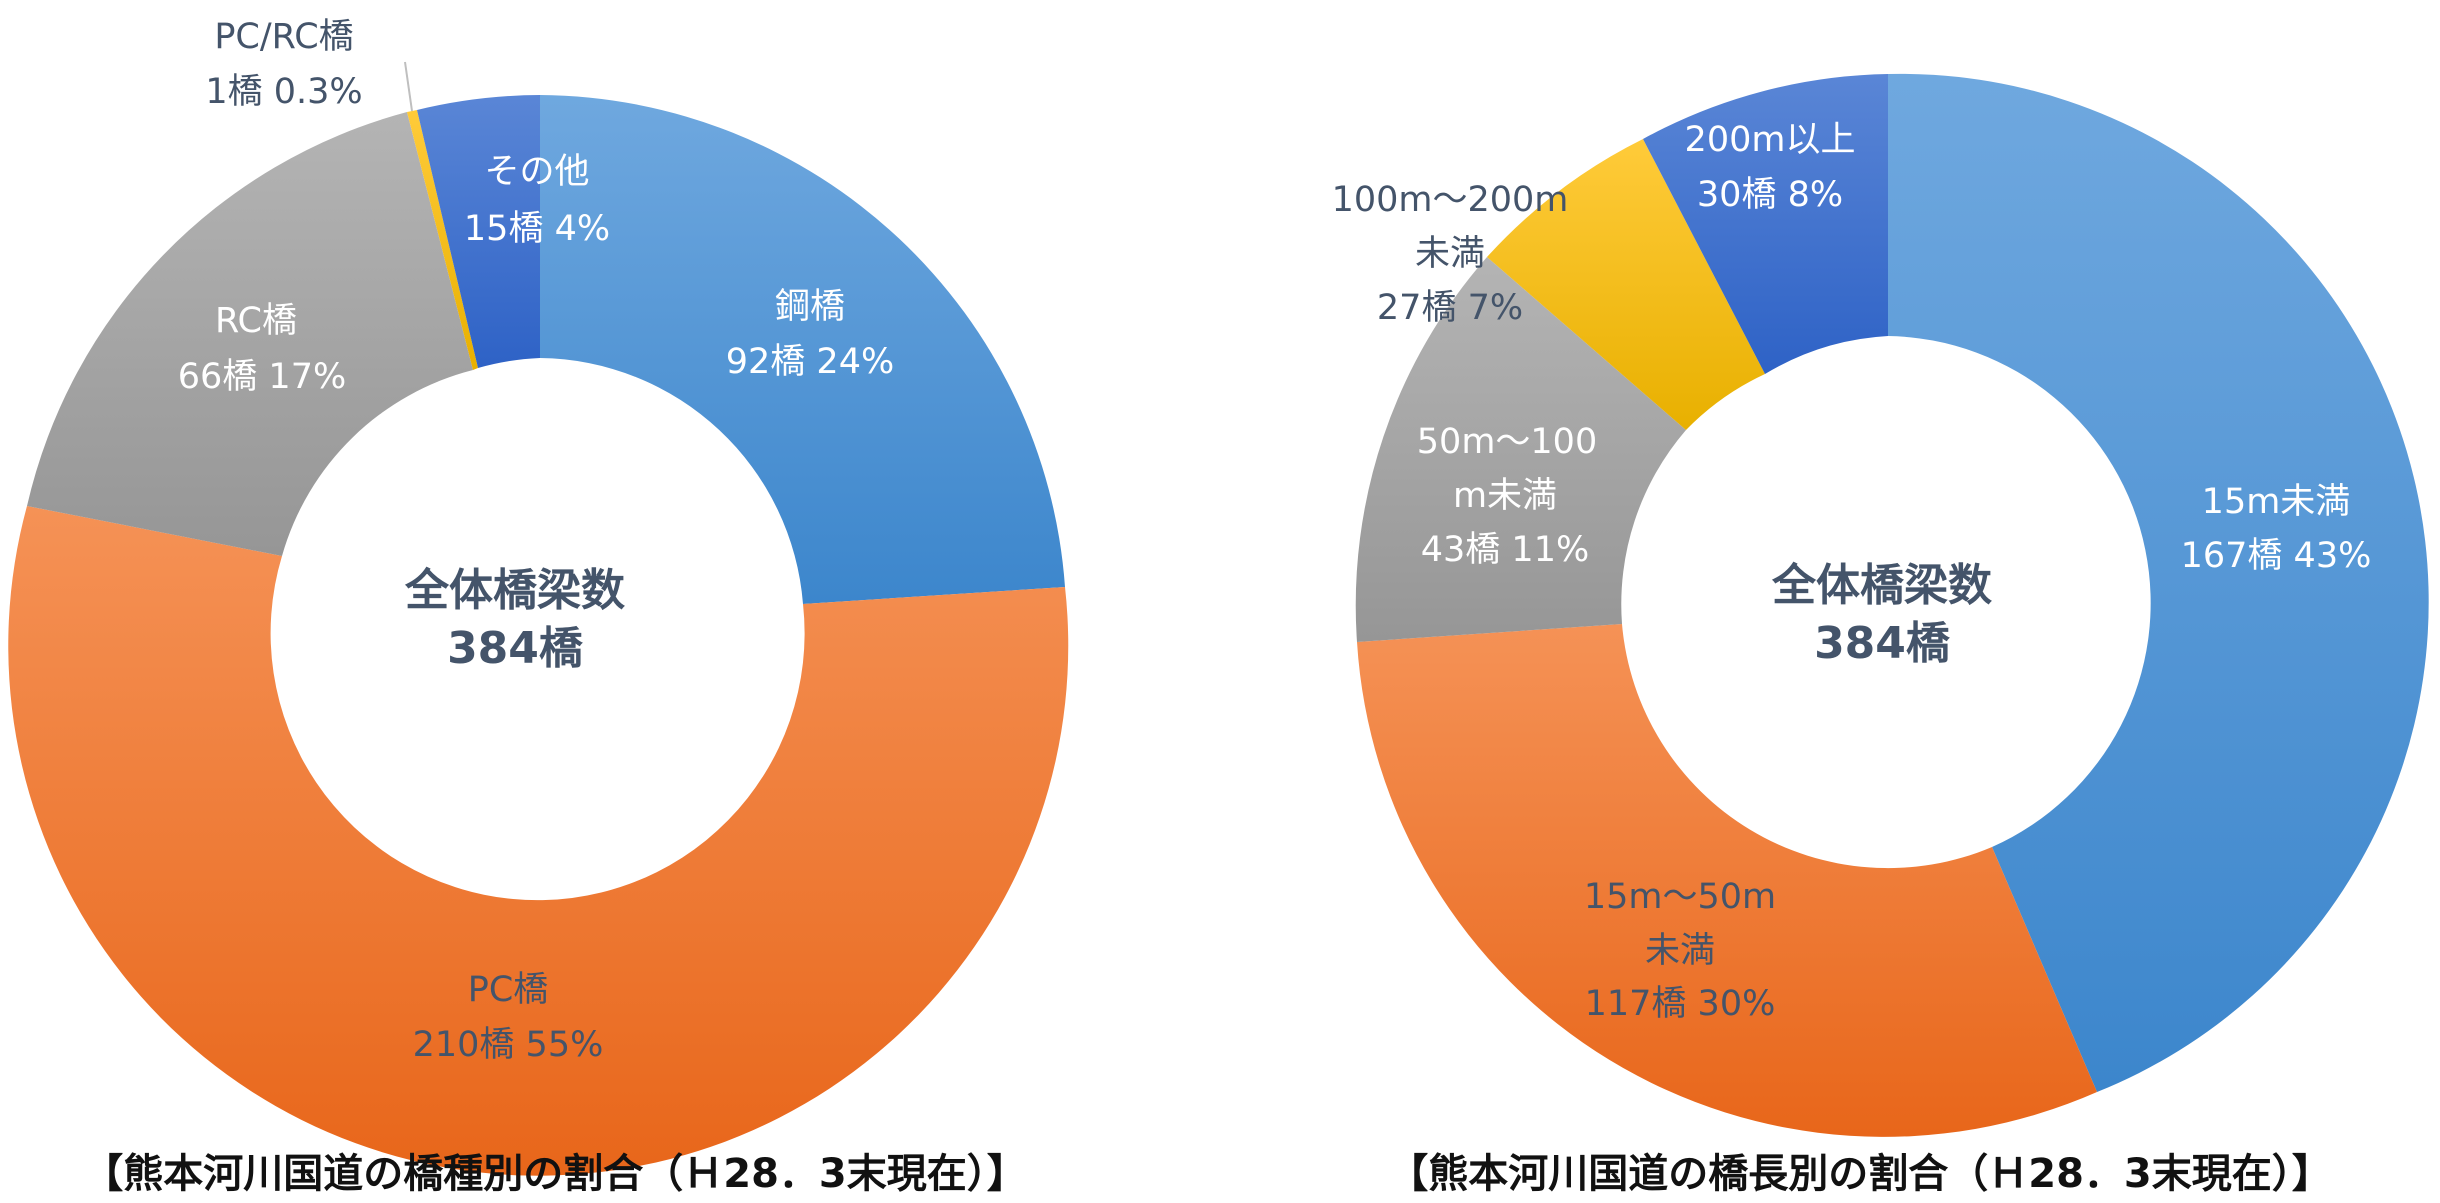 The height and width of the screenshot is (1203, 2440). What do you see at coordinates (1505, 496) in the screenshot?
I see `label-50m-100m-line2: m未満` at bounding box center [1505, 496].